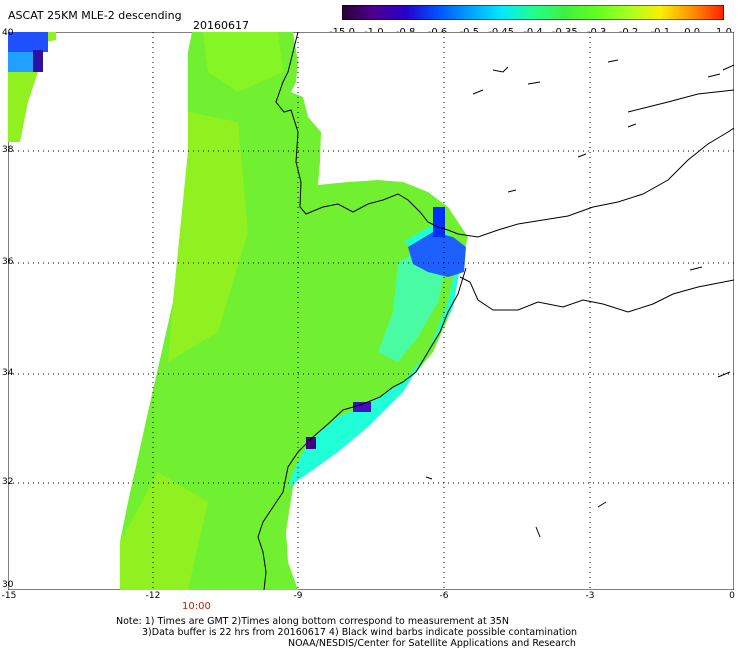 This screenshot has height=650, width=740. What do you see at coordinates (221, 25) in the screenshot?
I see `map-date: 20160617` at bounding box center [221, 25].